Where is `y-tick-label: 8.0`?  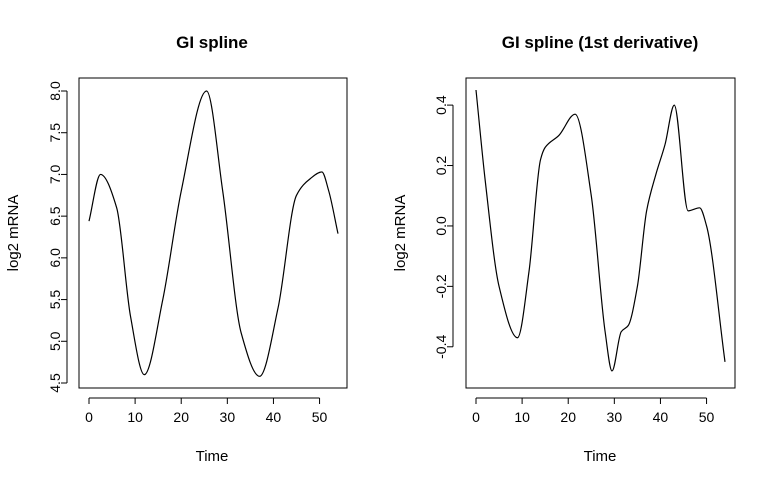 y-tick-label: 8.0 is located at coordinates (55, 91).